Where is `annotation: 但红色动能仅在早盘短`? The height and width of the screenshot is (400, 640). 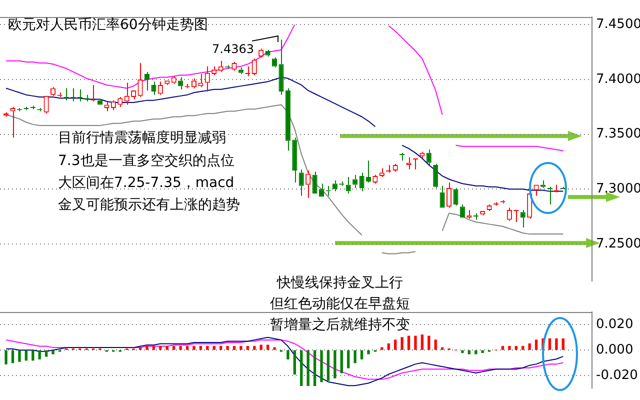
annotation: 但红色动能仅在早盘短 is located at coordinates (340, 304).